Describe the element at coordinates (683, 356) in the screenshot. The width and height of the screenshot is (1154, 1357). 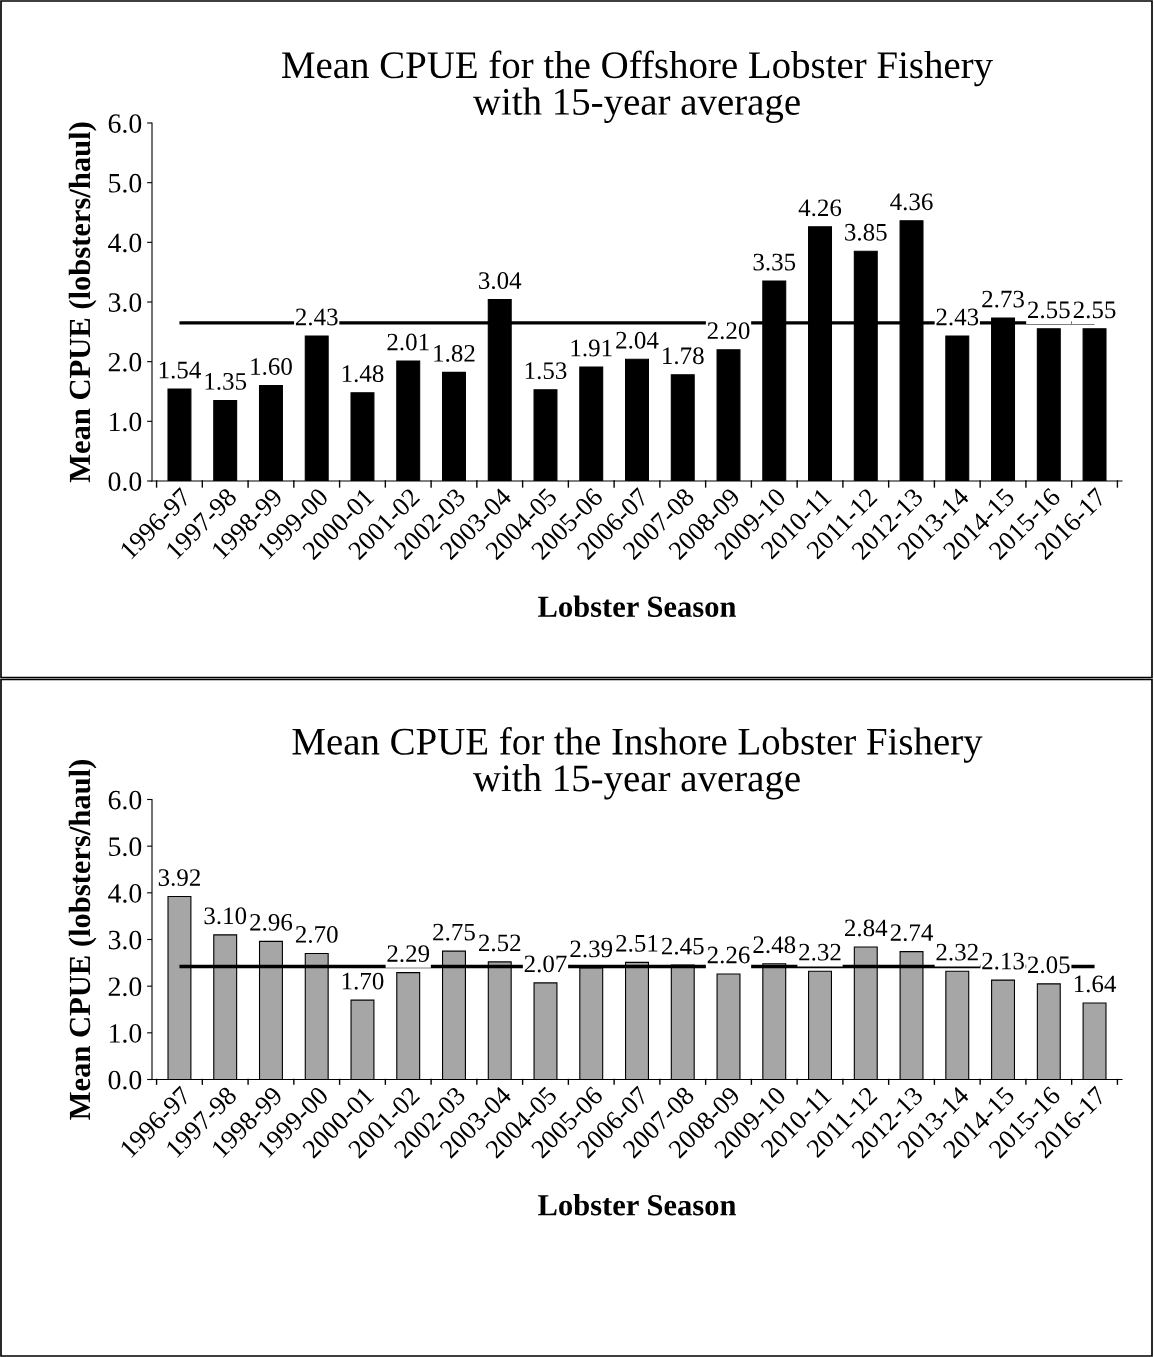
I see `data-label: 1.78` at that location.